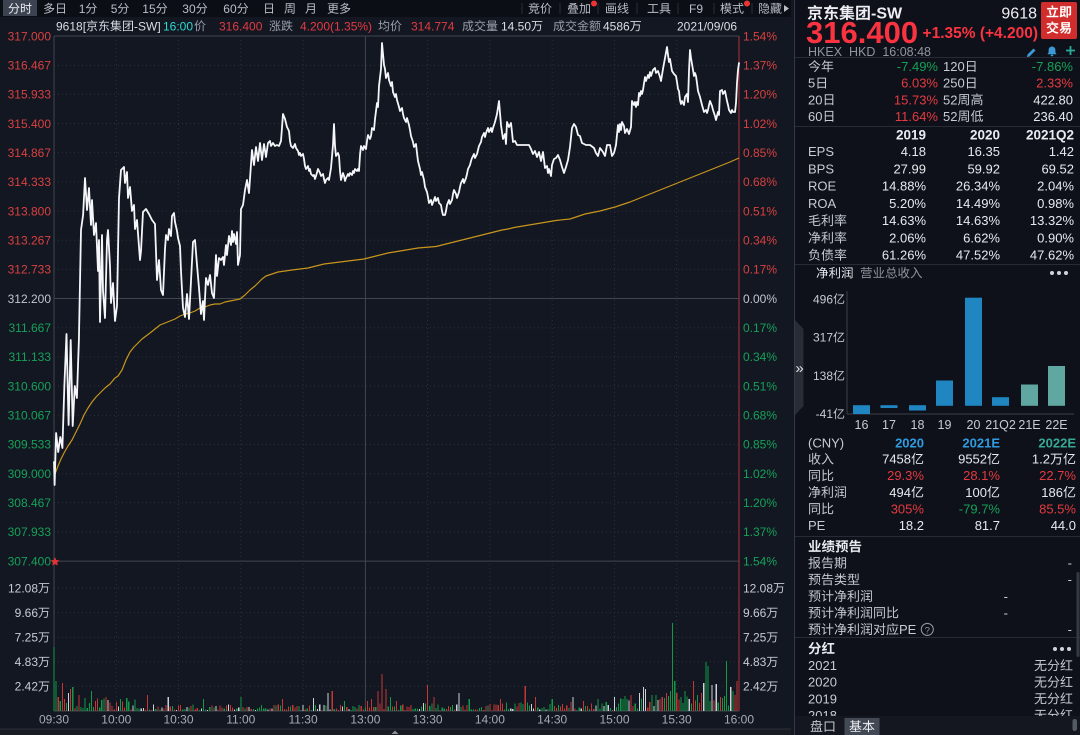  I want to click on svg-text: 1, so click(82, 9).